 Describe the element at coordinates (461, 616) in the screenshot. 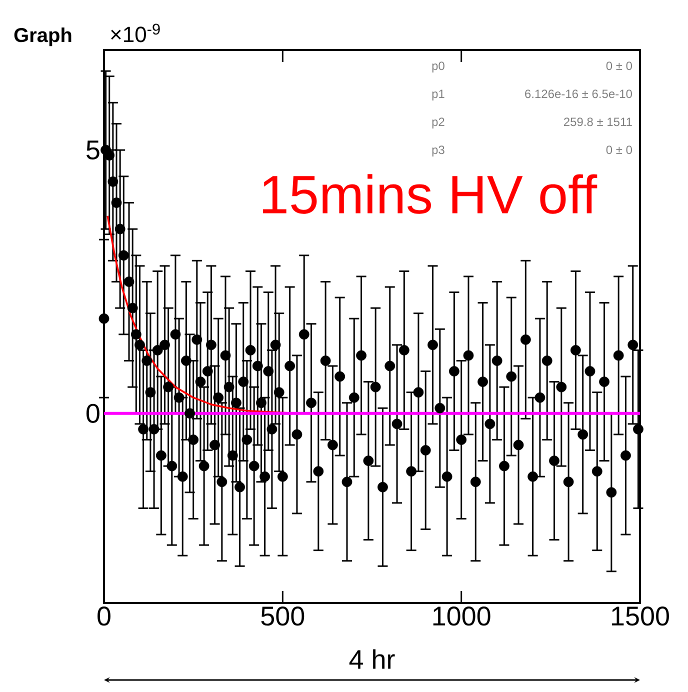

I see `x-tick-label: 1000` at that location.